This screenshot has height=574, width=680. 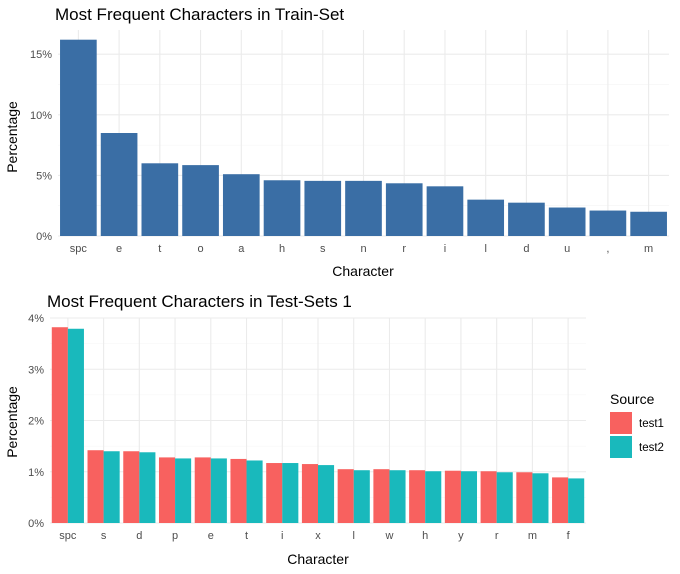 What do you see at coordinates (201, 249) in the screenshot?
I see `x-tick-label: o` at bounding box center [201, 249].